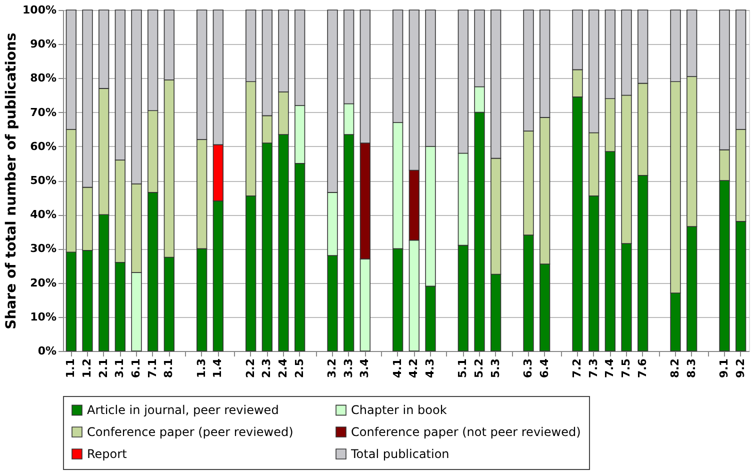 This screenshot has width=753, height=474. Describe the element at coordinates (43, 215) in the screenshot. I see `y-tick-label: 40%` at that location.